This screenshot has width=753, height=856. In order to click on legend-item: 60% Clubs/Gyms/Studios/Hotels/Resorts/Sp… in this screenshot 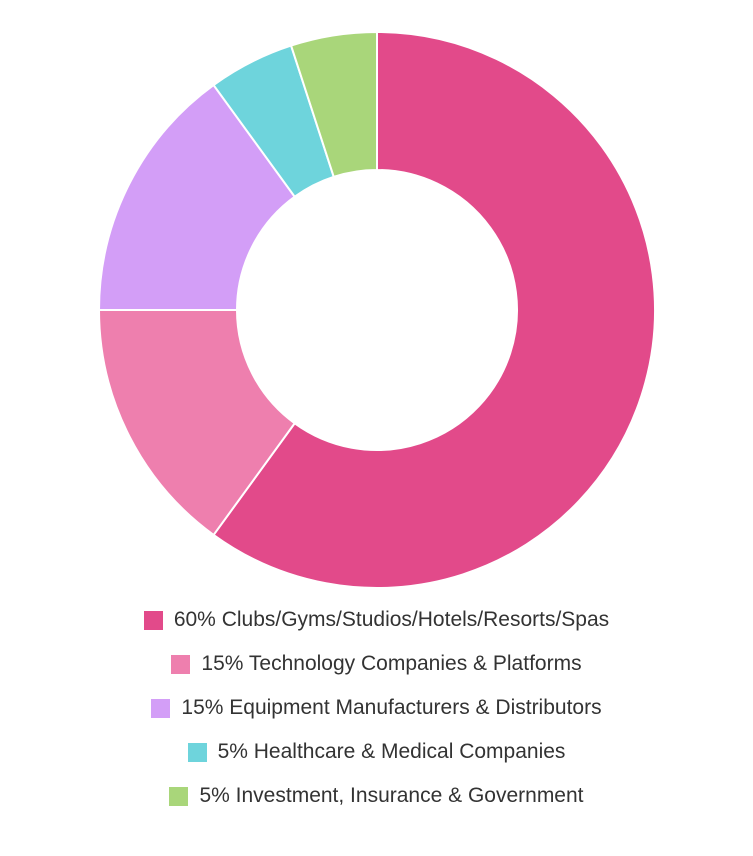, I will do `click(376, 620)`.